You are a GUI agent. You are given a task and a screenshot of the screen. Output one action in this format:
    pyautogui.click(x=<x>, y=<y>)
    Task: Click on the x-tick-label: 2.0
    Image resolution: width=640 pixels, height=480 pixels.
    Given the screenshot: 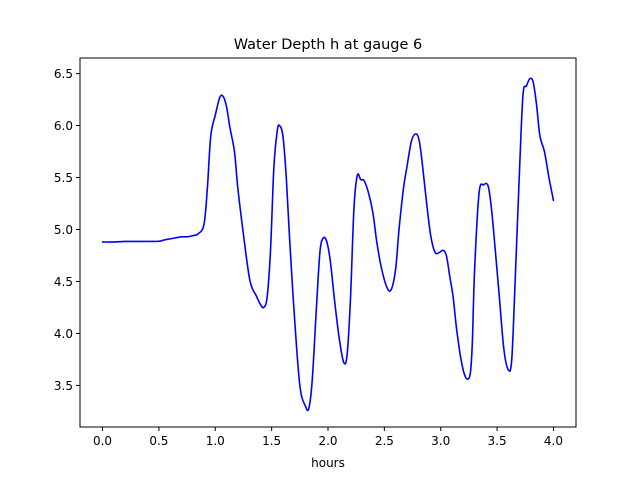 What is the action you would take?
    pyautogui.click(x=327, y=441)
    